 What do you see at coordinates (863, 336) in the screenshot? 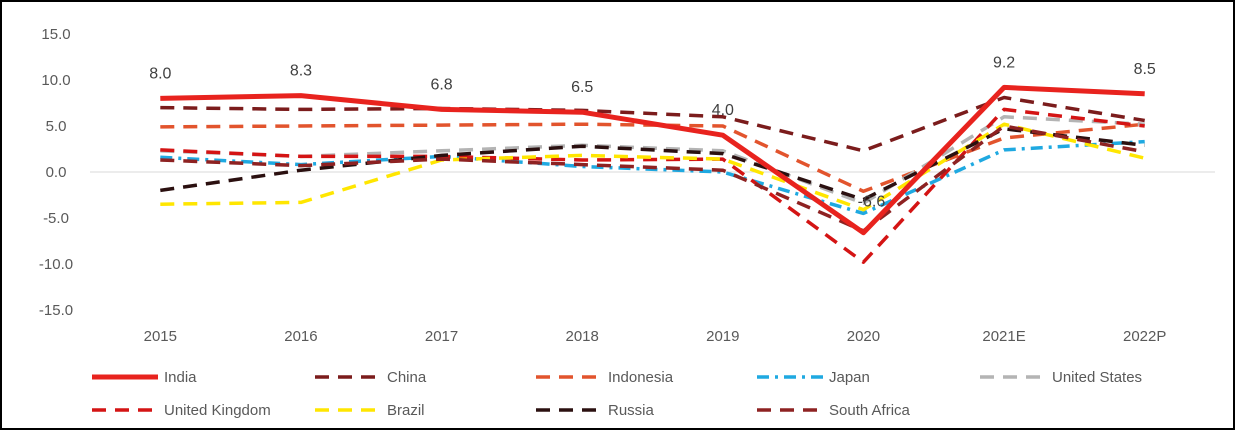
I see `x-tick-label: 2020` at bounding box center [863, 336].